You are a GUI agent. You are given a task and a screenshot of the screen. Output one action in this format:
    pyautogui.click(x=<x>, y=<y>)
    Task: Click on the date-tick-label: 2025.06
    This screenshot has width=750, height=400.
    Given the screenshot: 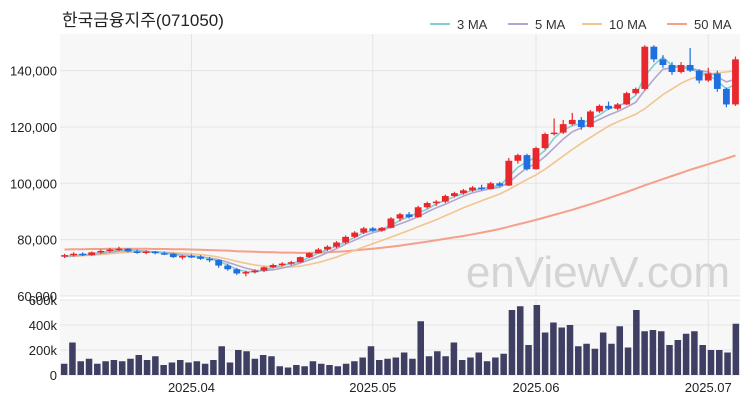 What is the action you would take?
    pyautogui.click(x=536, y=387)
    